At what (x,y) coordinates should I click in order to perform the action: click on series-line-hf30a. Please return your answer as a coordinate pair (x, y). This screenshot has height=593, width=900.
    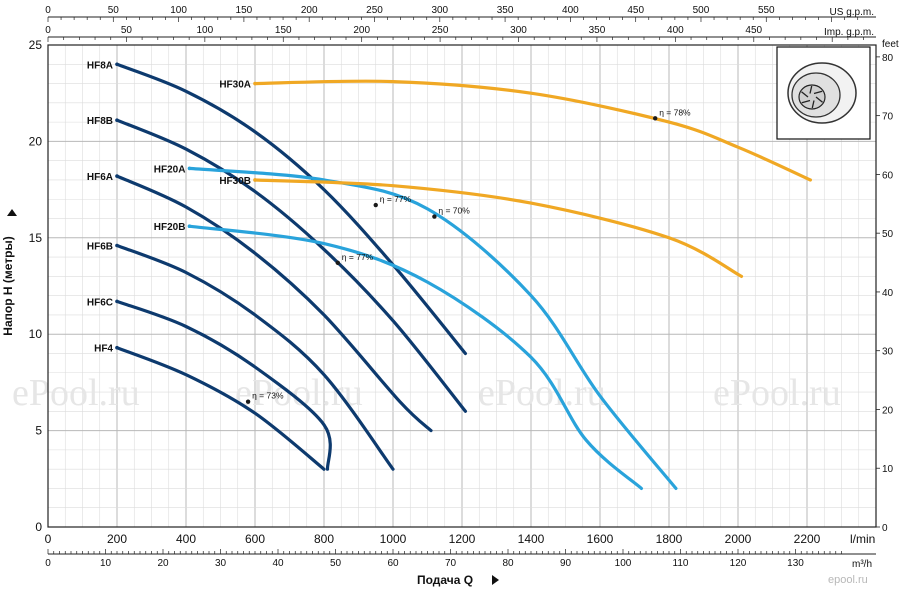
    Looking at the image, I should click on (532, 130).